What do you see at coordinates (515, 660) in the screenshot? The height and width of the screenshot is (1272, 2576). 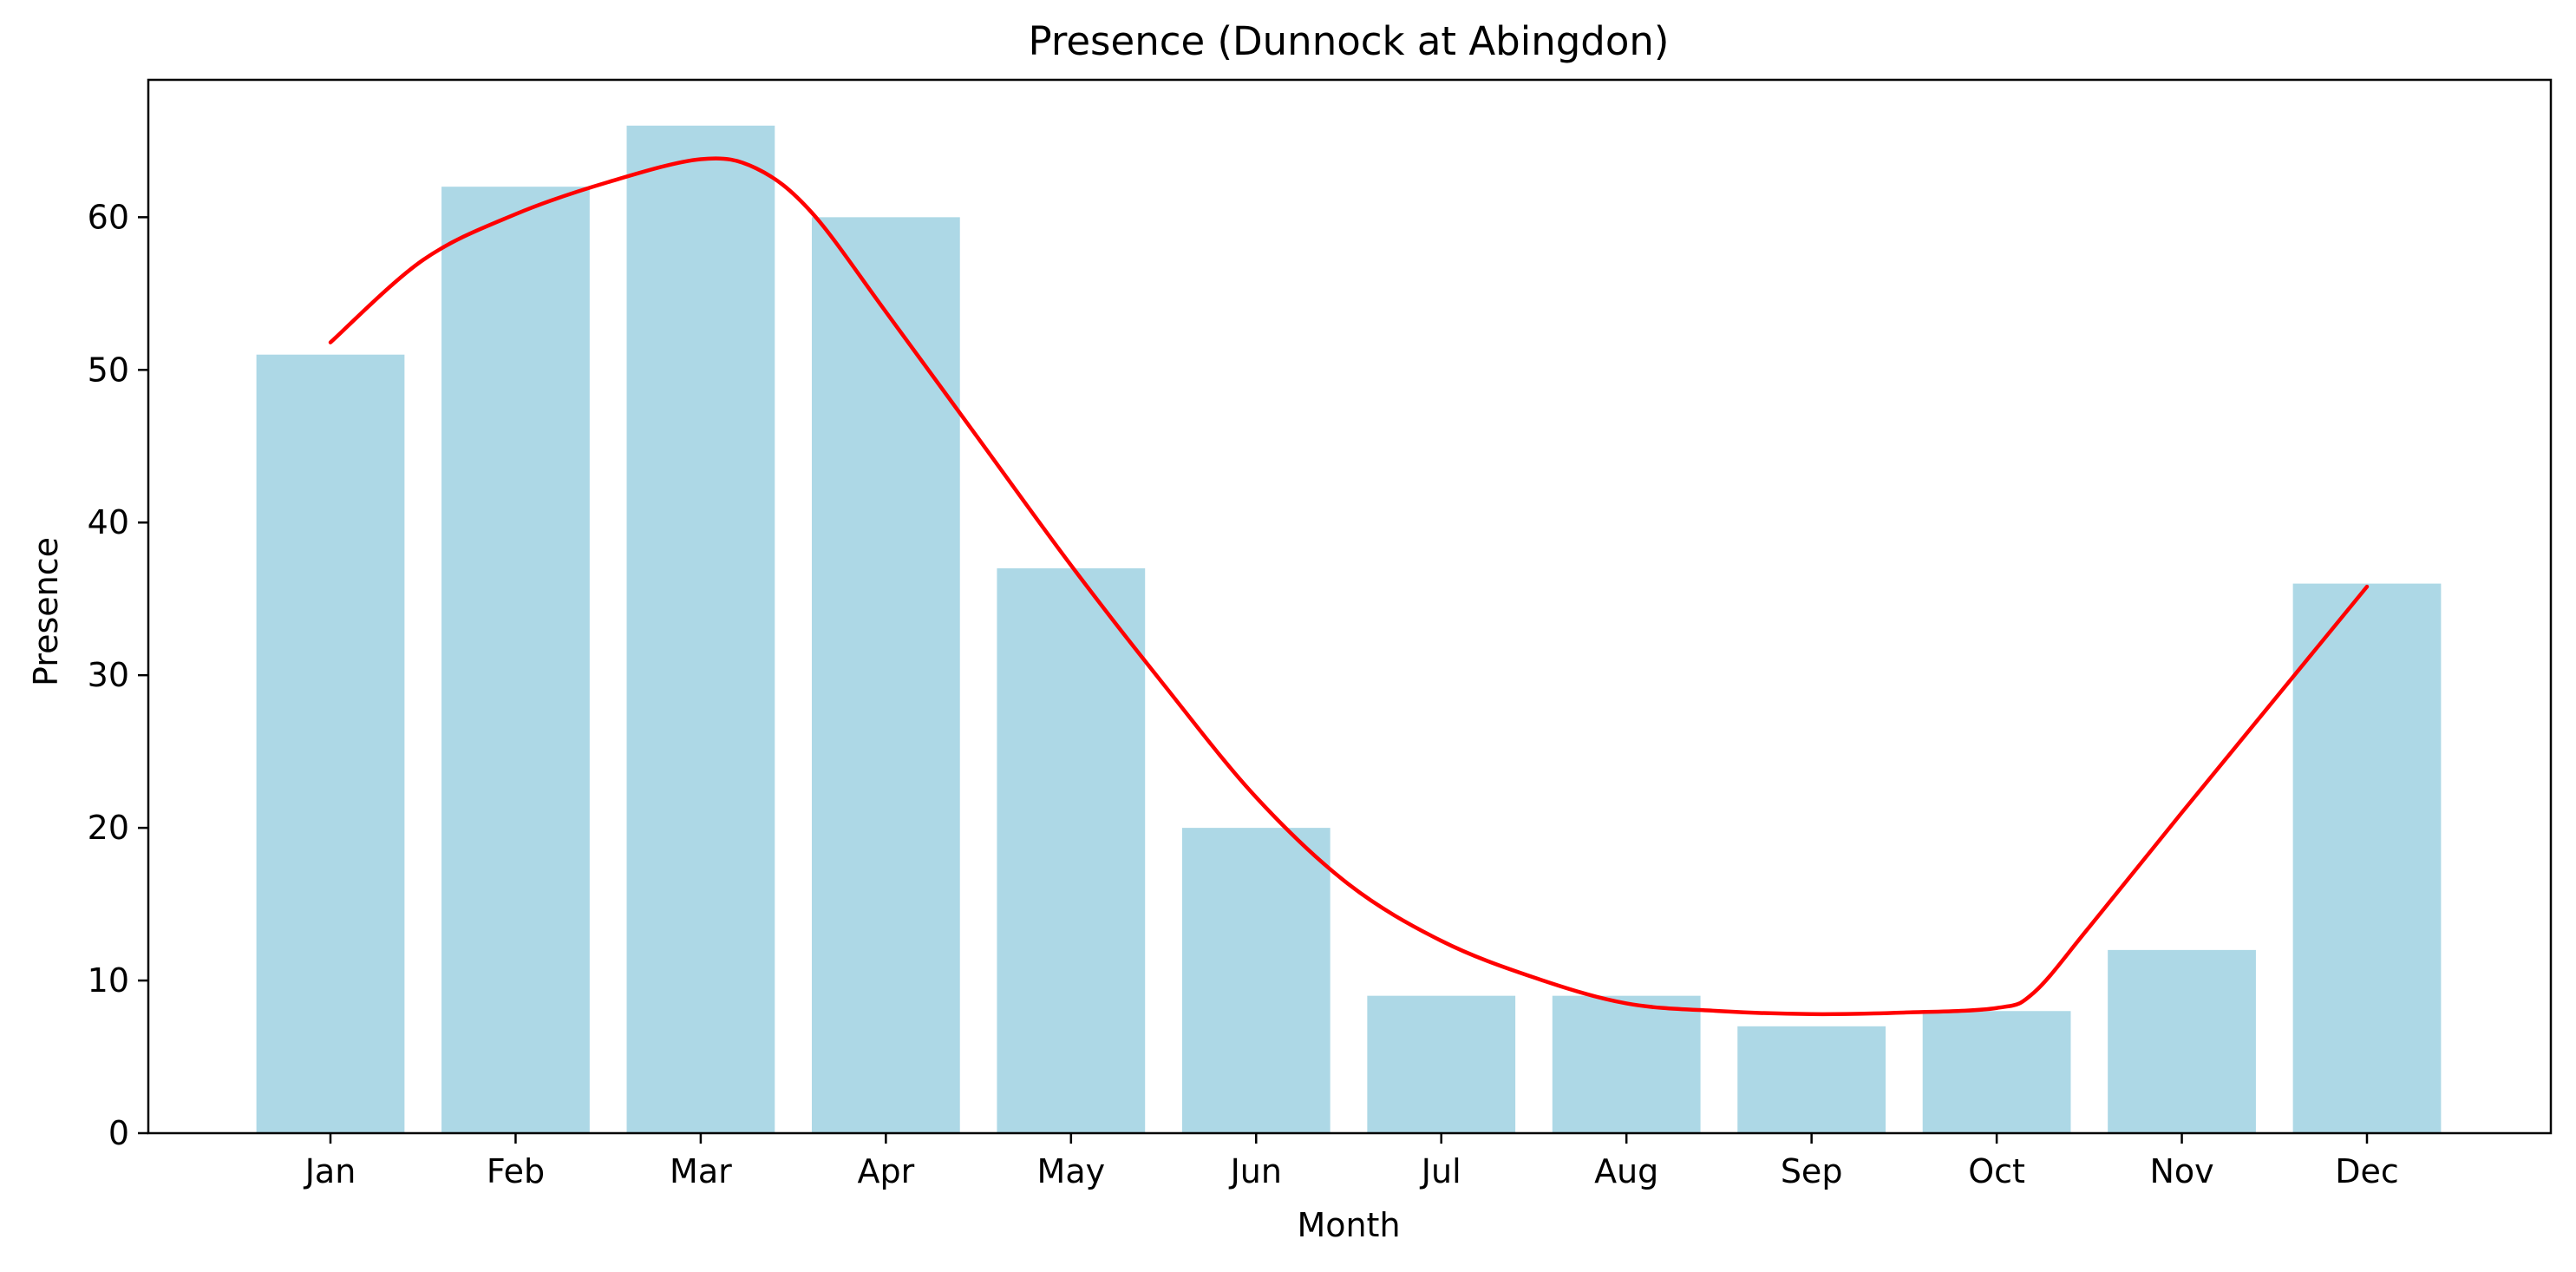 I see `bar-feb` at bounding box center [515, 660].